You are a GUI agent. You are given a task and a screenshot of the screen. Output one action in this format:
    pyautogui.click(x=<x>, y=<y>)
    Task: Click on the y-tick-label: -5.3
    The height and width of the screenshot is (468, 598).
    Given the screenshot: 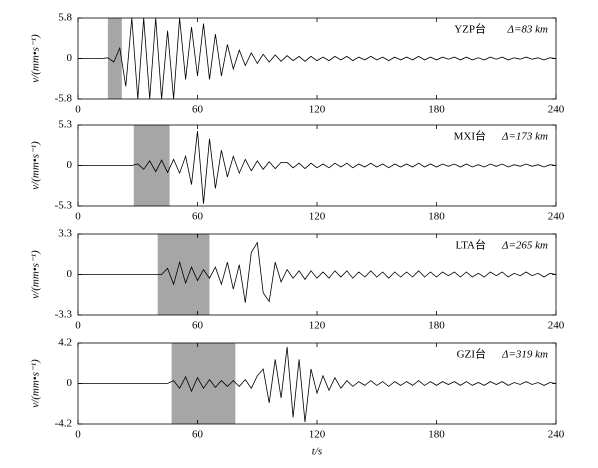 What is the action you would take?
    pyautogui.click(x=64, y=206)
    